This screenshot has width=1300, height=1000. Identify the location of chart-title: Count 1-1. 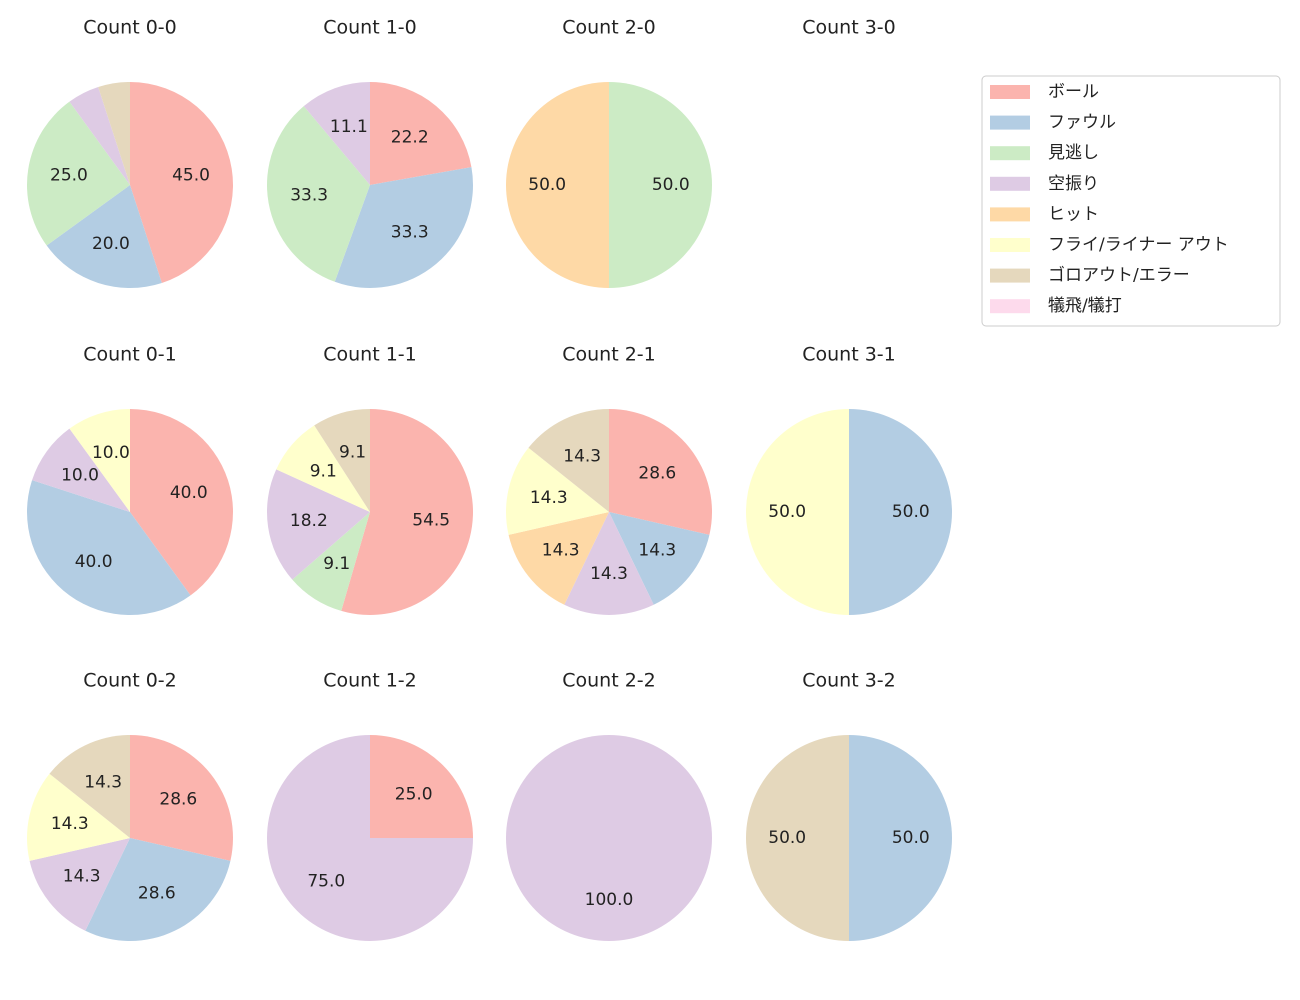
(370, 355).